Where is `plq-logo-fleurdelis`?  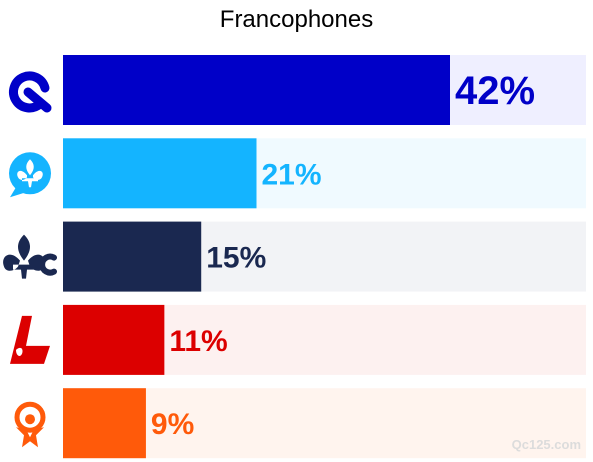
plq-logo-fleurdelis is located at coordinates (24, 256).